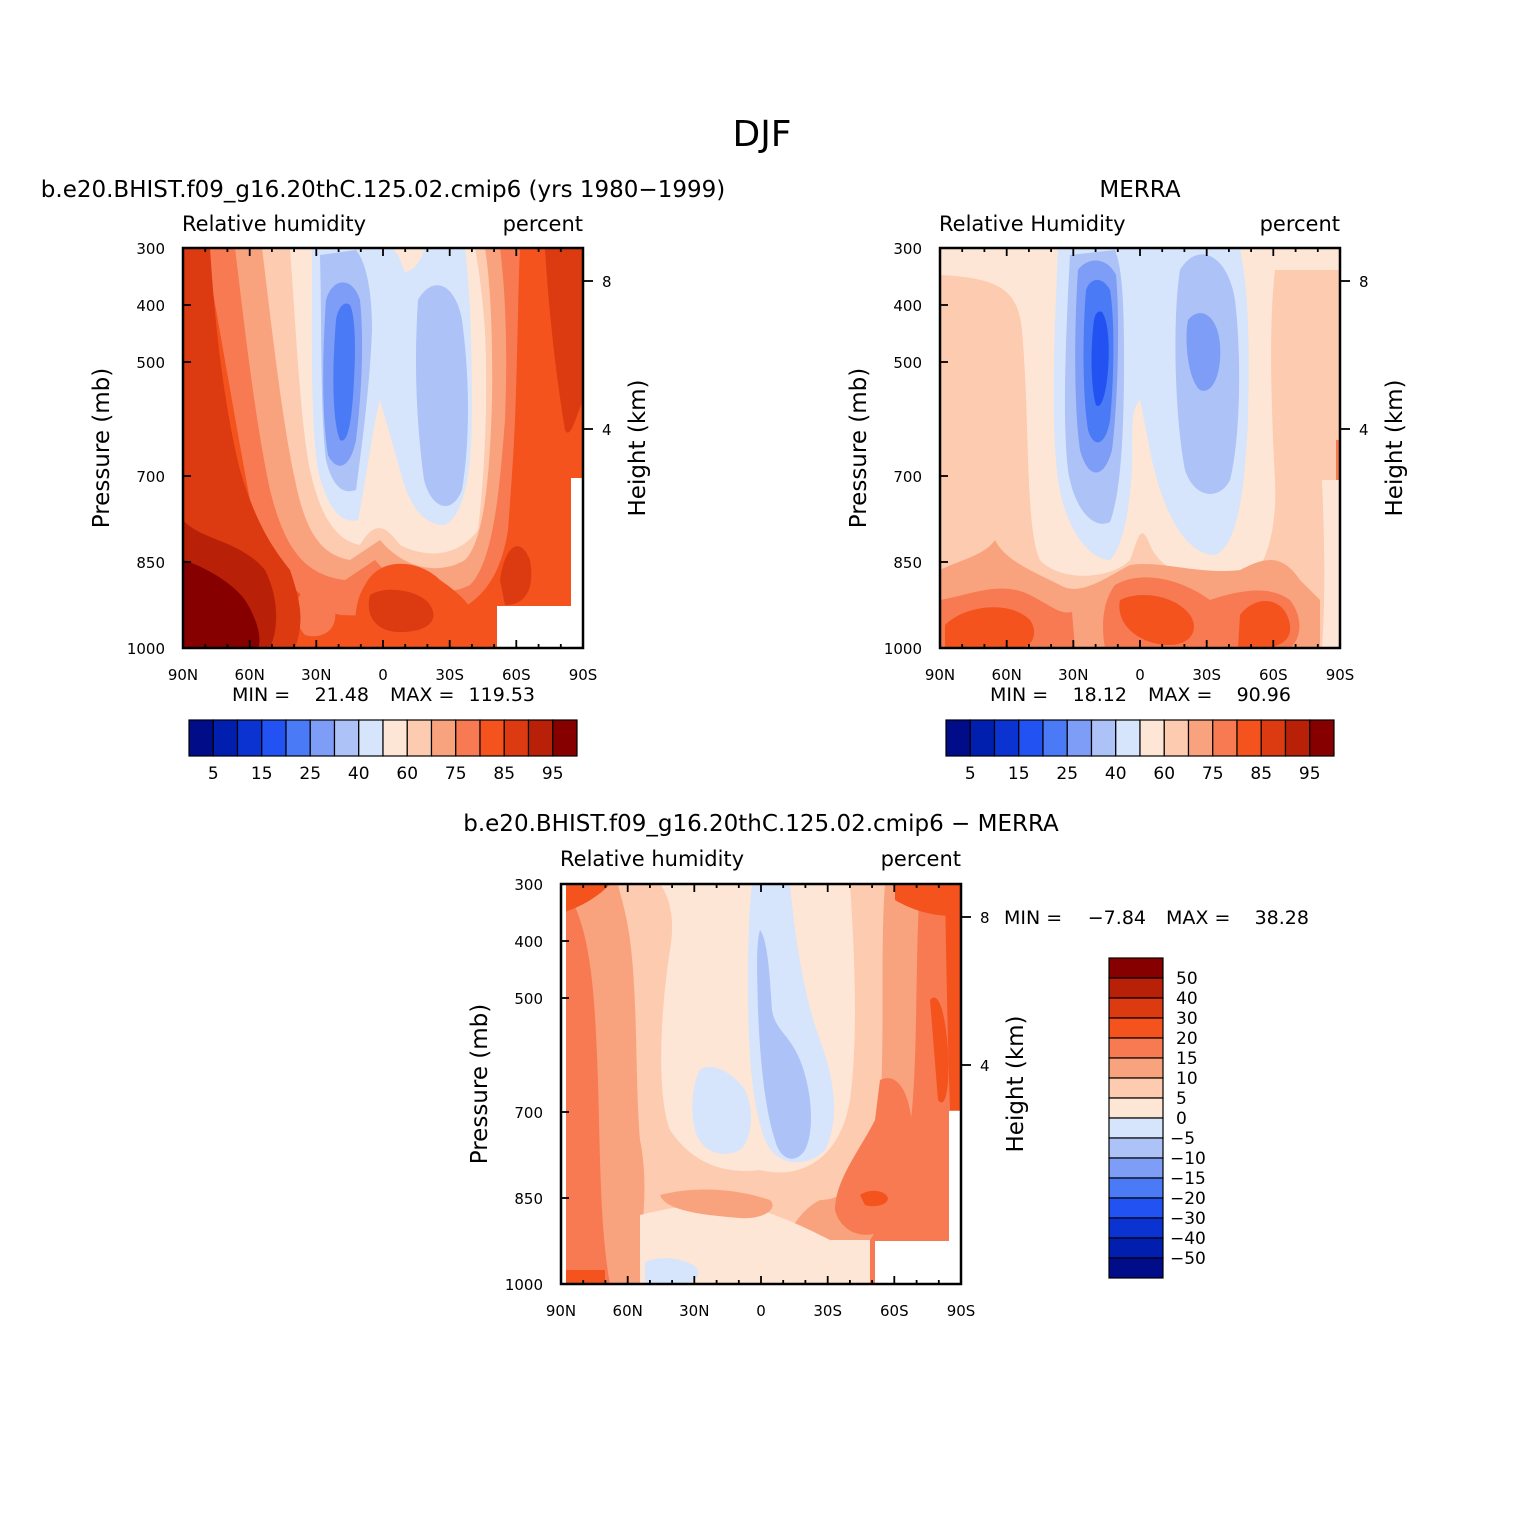  I want to click on panel-subtitle-left: Relative Humidity, so click(1032, 224).